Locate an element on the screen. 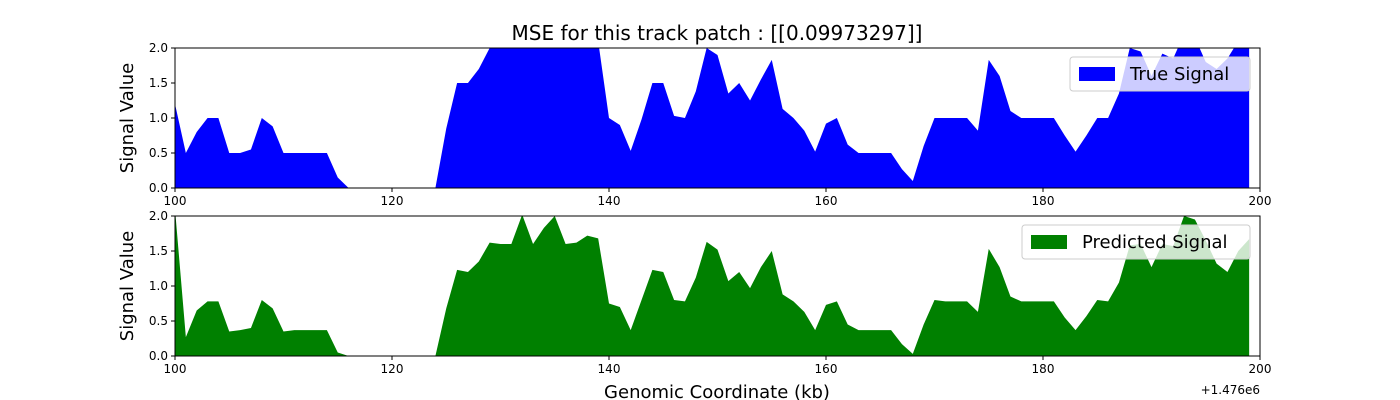 This screenshot has height=400, width=1400. legend: Predicted Signal is located at coordinates (1136, 242).